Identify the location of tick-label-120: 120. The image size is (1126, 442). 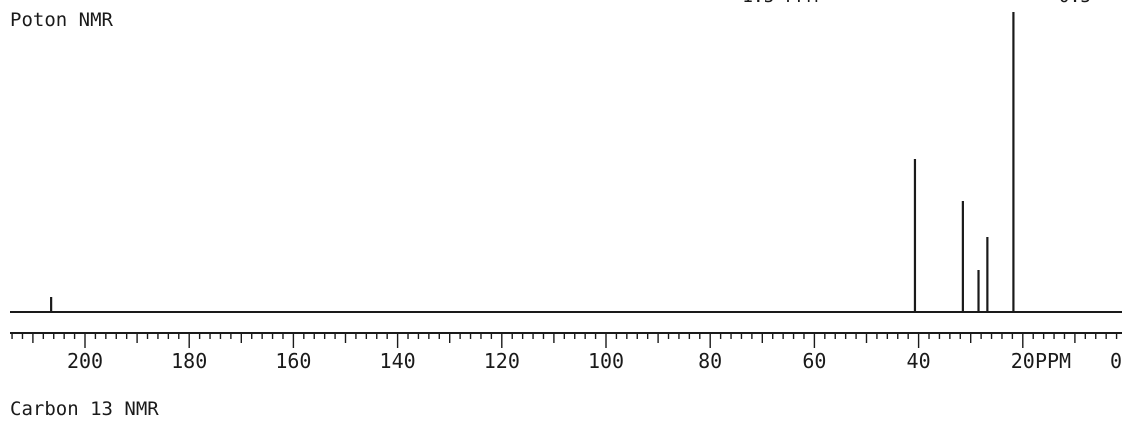
(502, 361).